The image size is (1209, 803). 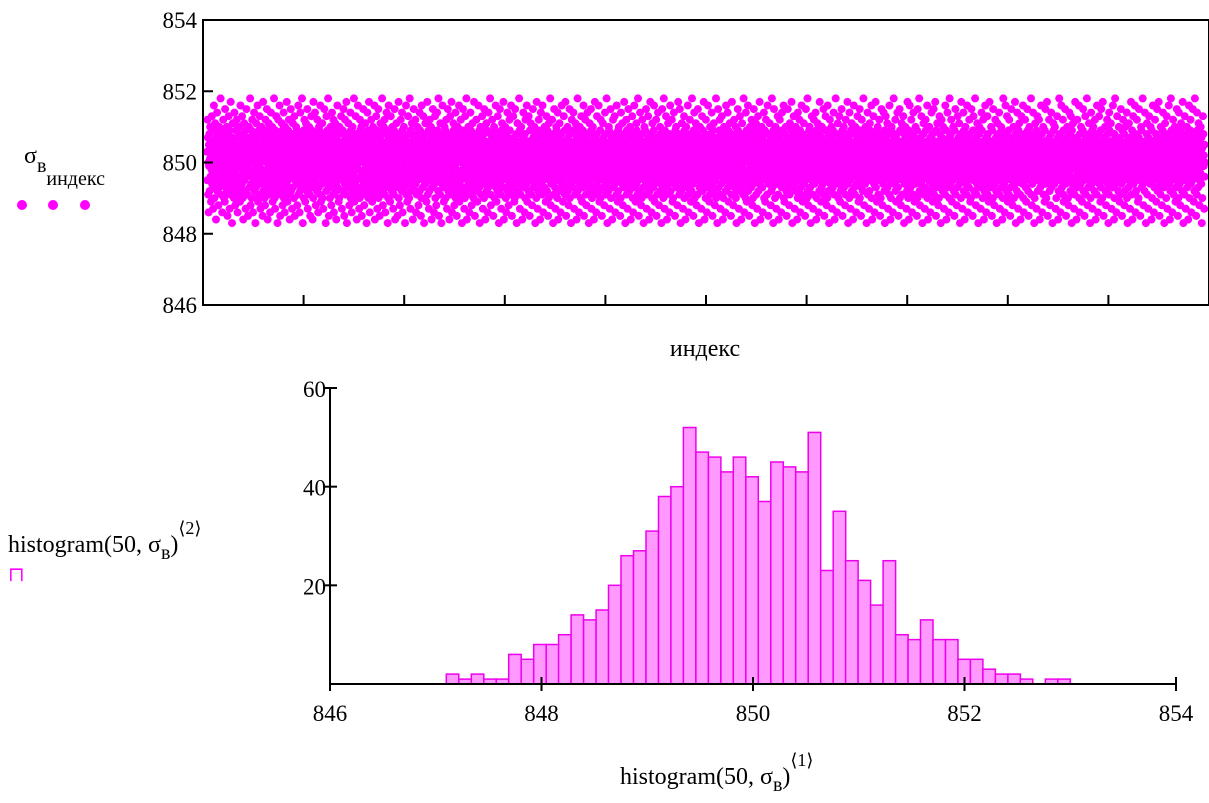 What do you see at coordinates (64, 166) in the screenshot?
I see `svg-text: σвиндекс` at bounding box center [64, 166].